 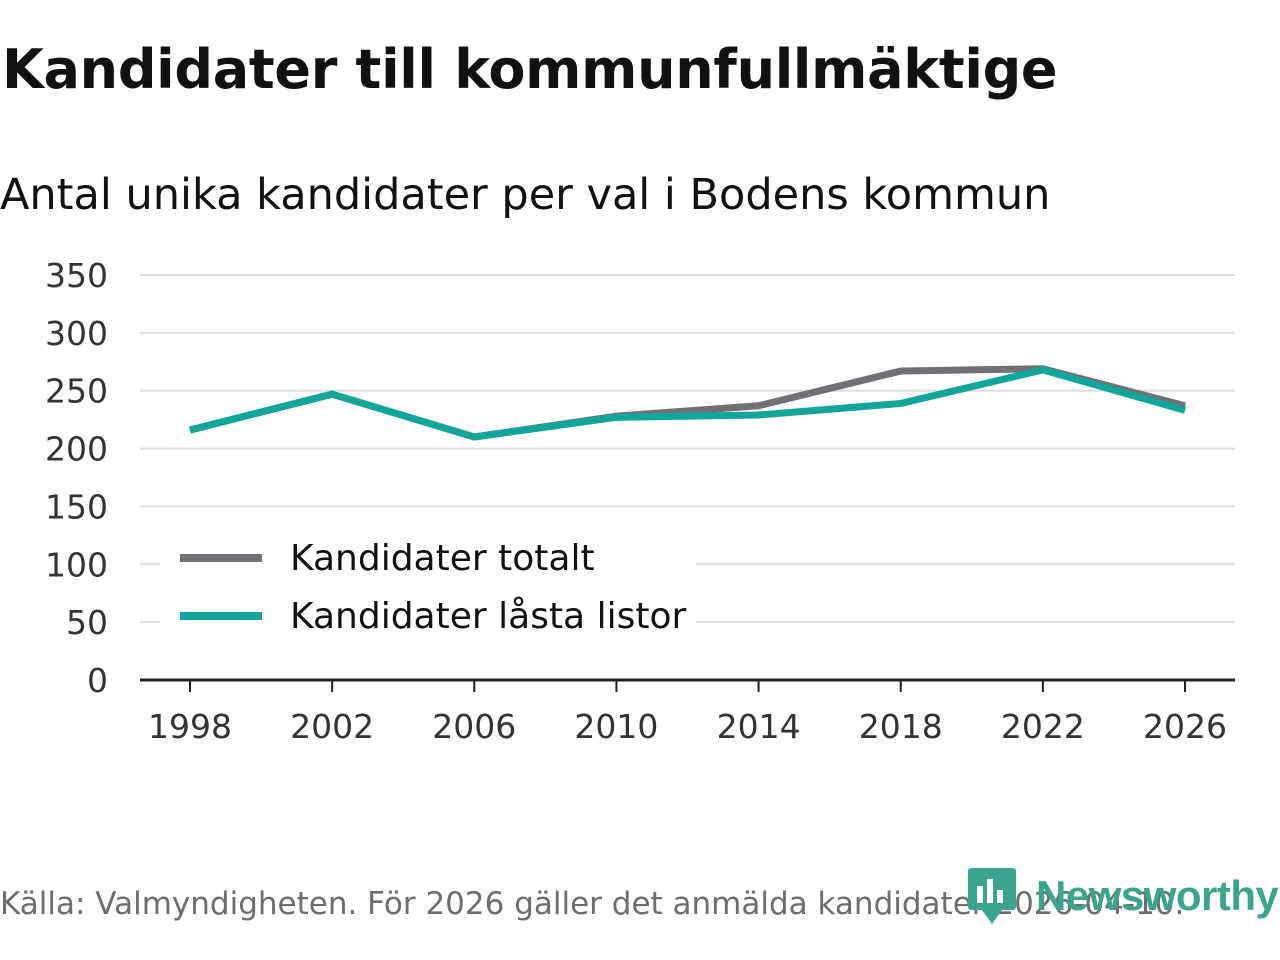 I want to click on legend-label-1: Kandidater totalt, so click(x=442, y=558).